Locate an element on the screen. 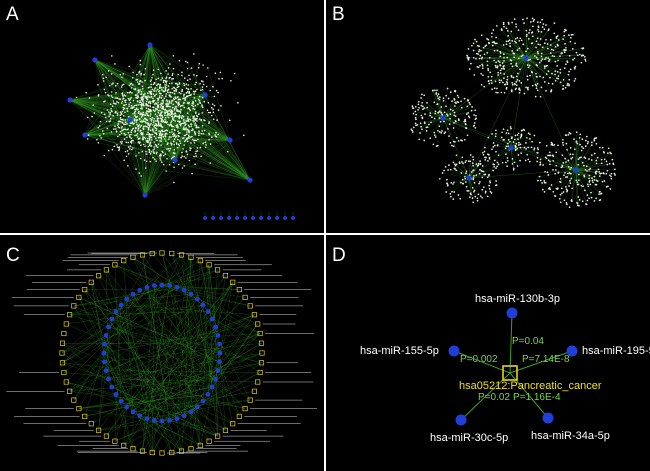 Image resolution: width=650 pixels, height=471 pixels. p-value-34a: P=1.16E-4 is located at coordinates (537, 397).